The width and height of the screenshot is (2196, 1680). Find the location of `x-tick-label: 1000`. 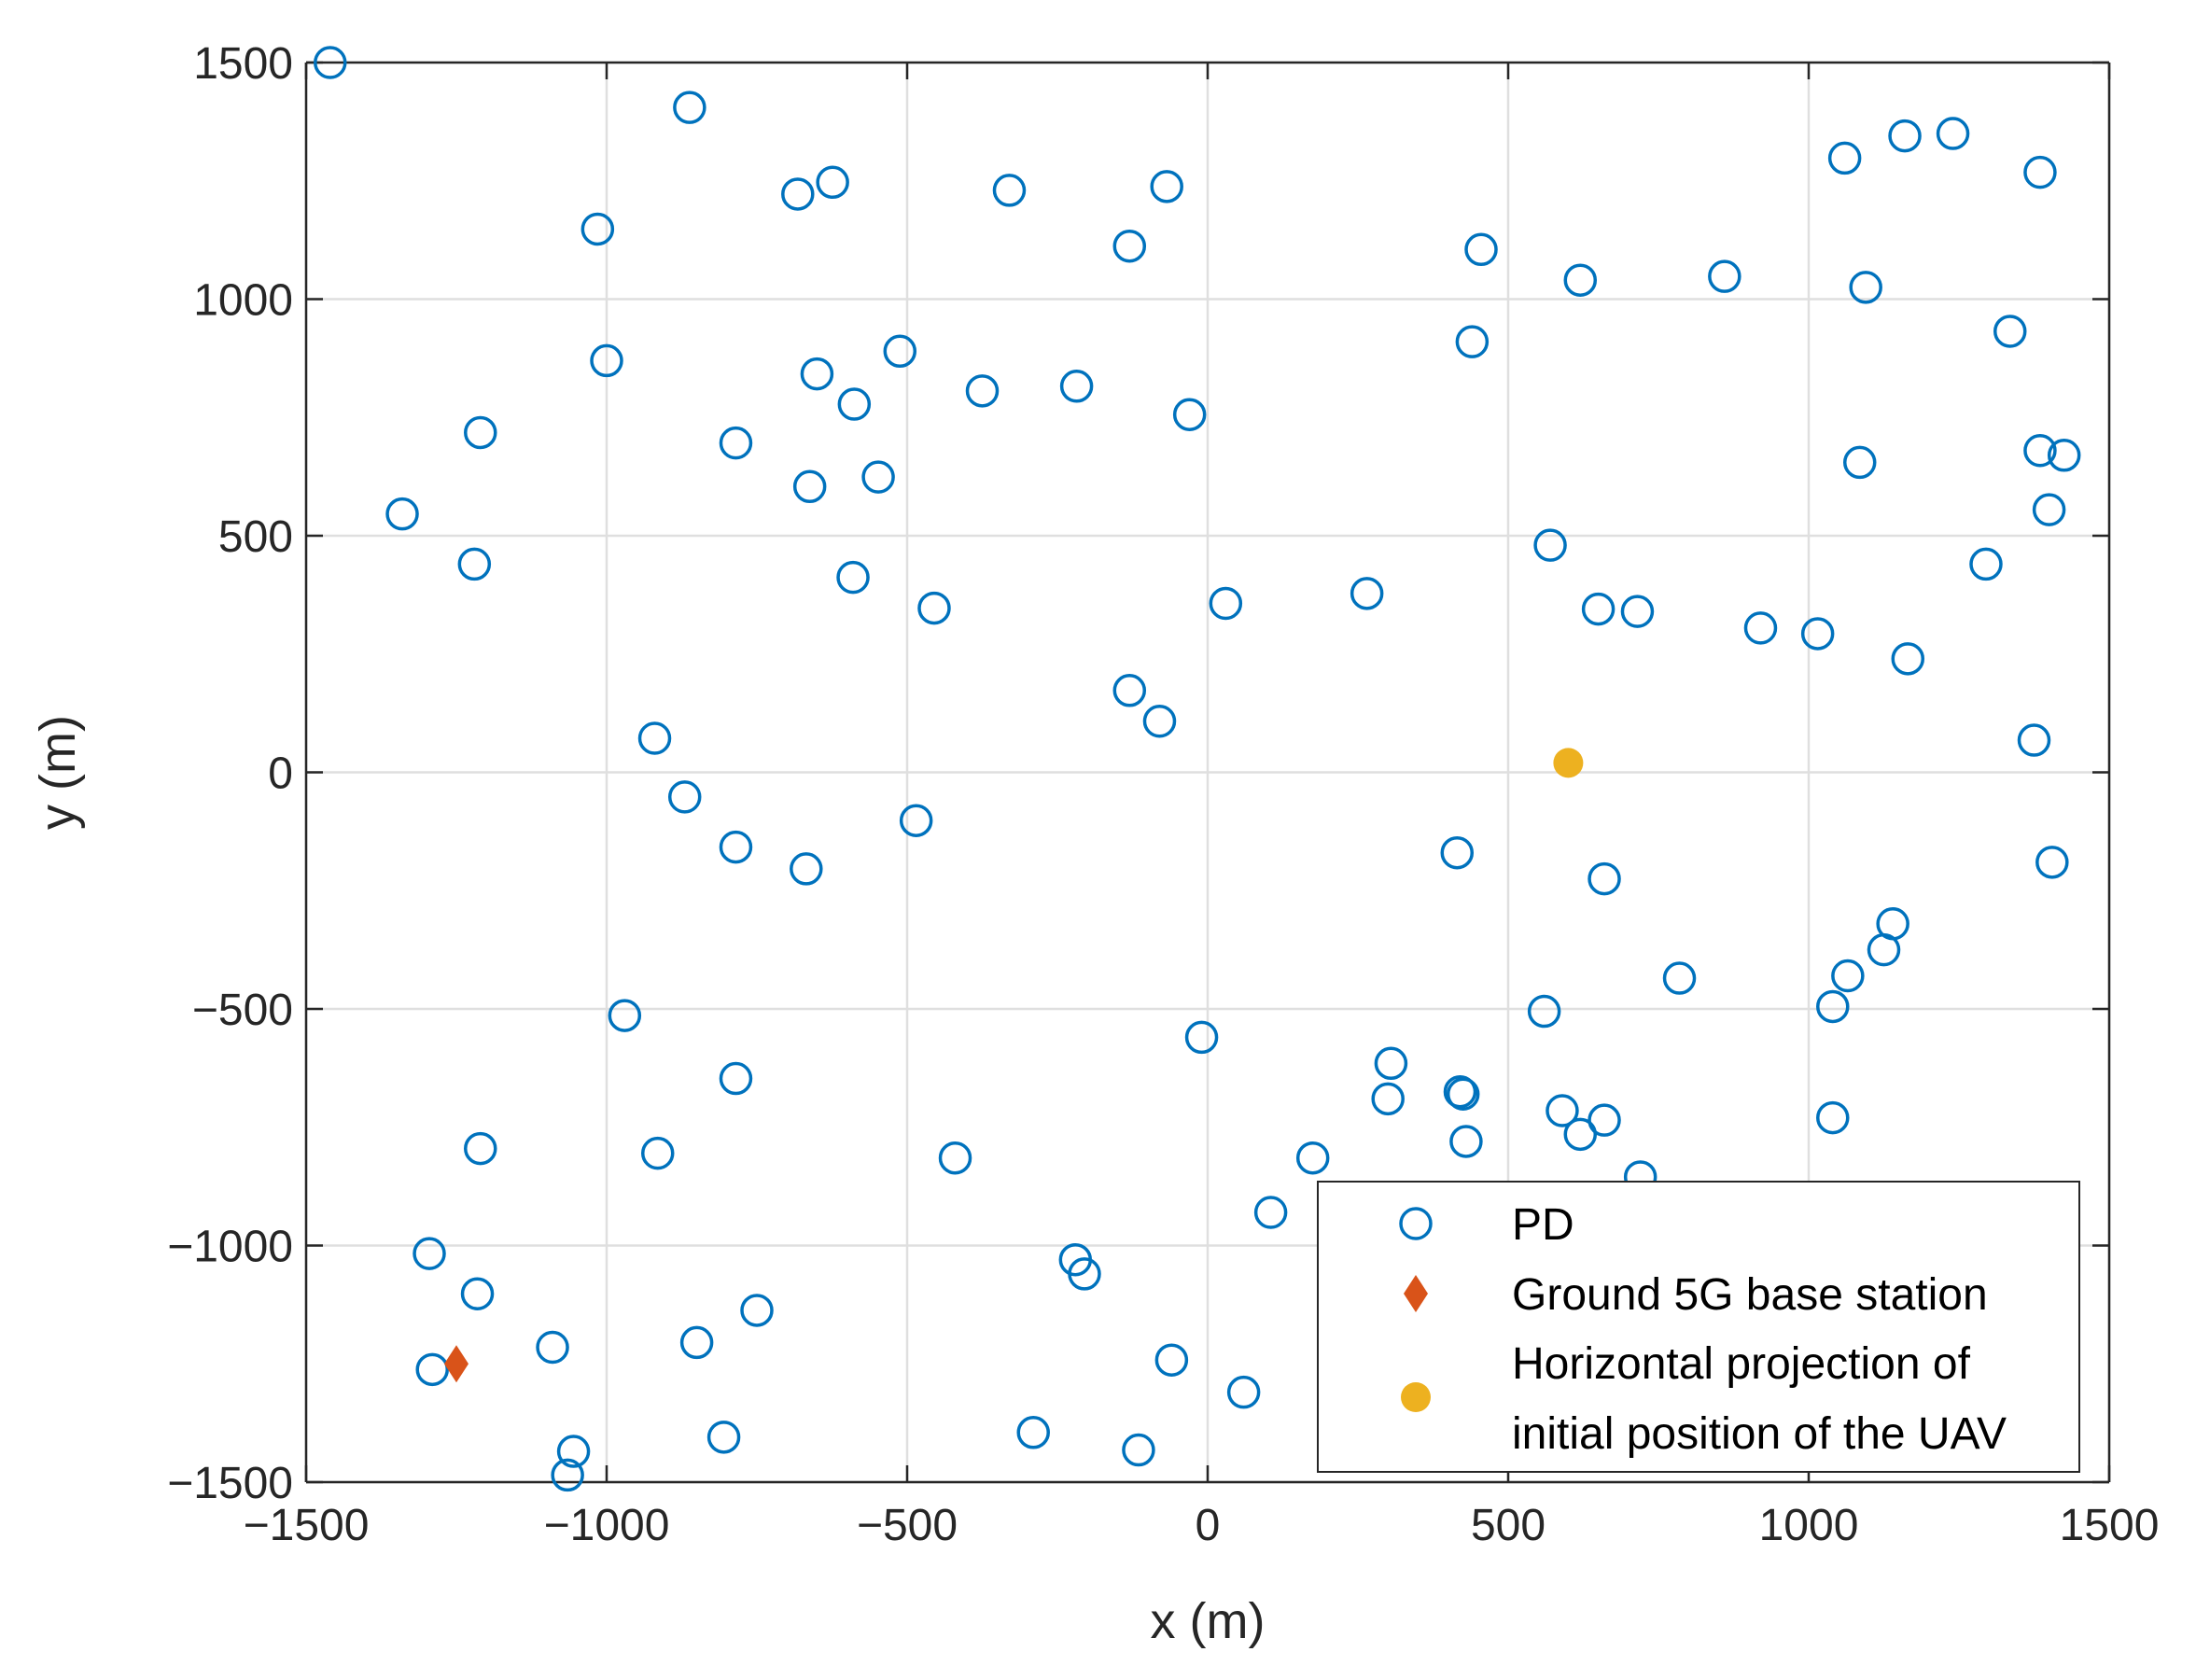

x-tick-label: 1000 is located at coordinates (1809, 1525).